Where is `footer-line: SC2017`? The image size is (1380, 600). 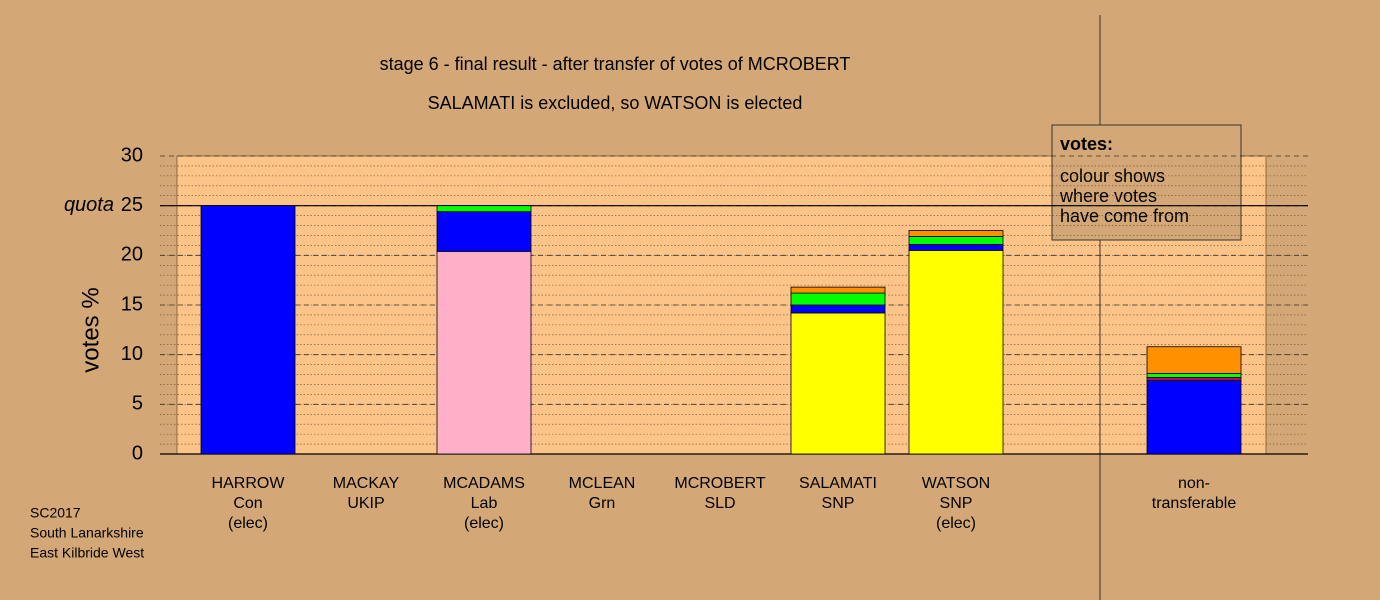 footer-line: SC2017 is located at coordinates (55, 513).